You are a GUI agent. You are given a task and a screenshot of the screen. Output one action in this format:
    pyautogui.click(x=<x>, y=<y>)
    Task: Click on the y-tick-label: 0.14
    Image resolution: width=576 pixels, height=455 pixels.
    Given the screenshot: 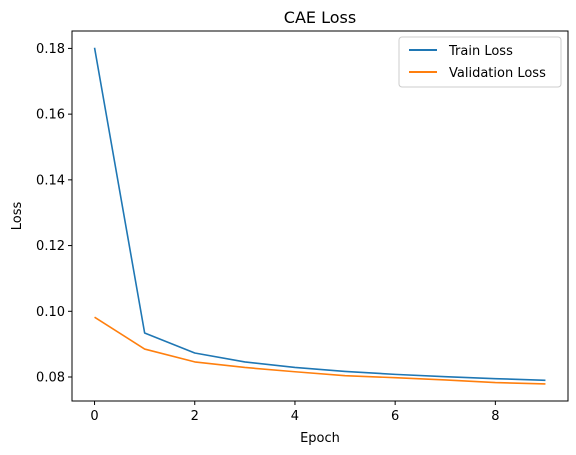 What is the action you would take?
    pyautogui.click(x=50, y=180)
    